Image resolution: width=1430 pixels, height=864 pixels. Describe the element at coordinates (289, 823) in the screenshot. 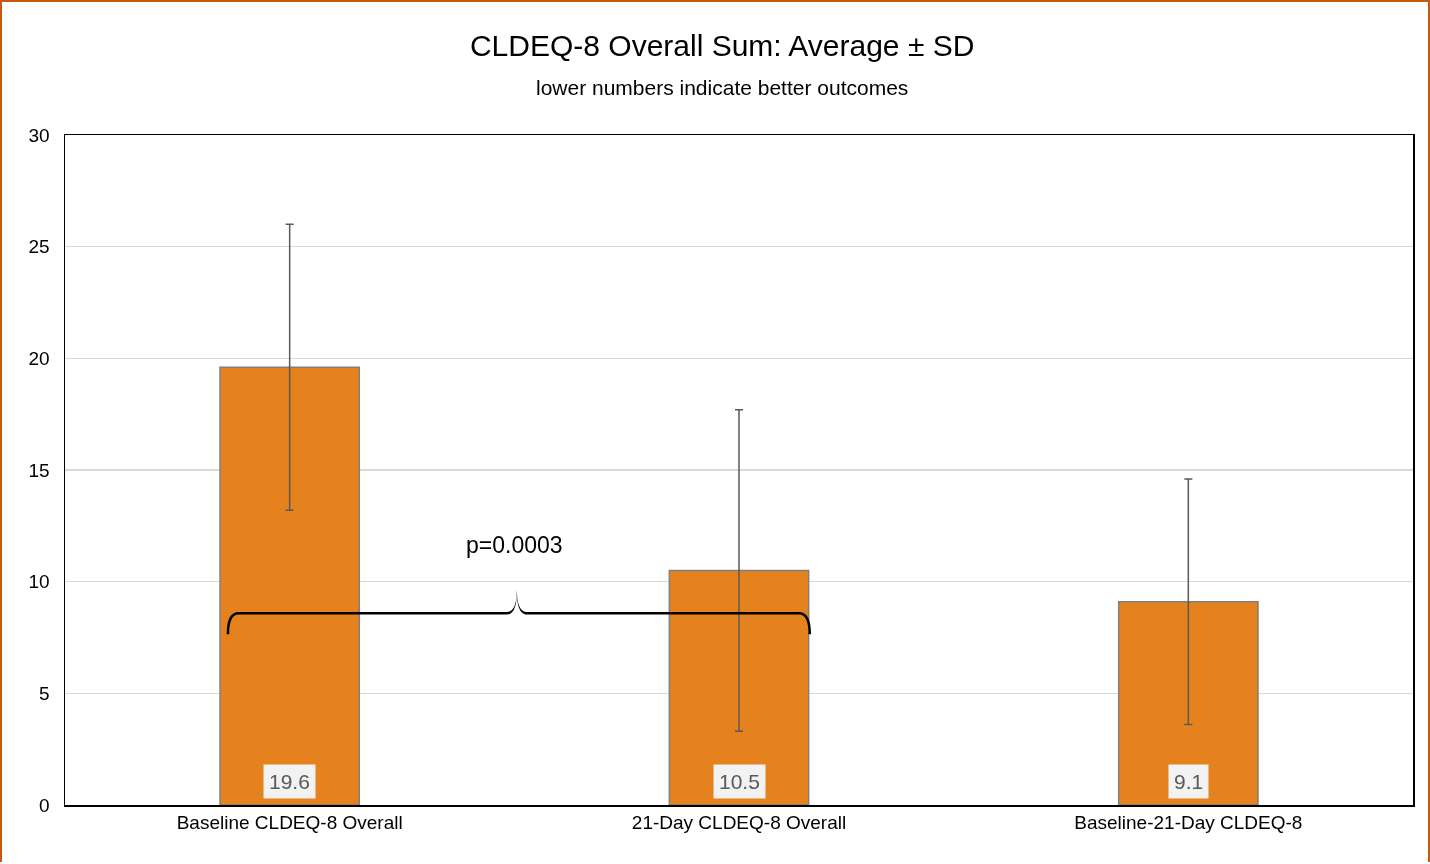

I see `x-tick-label: Baseline CLDEQ-8 Overall` at that location.